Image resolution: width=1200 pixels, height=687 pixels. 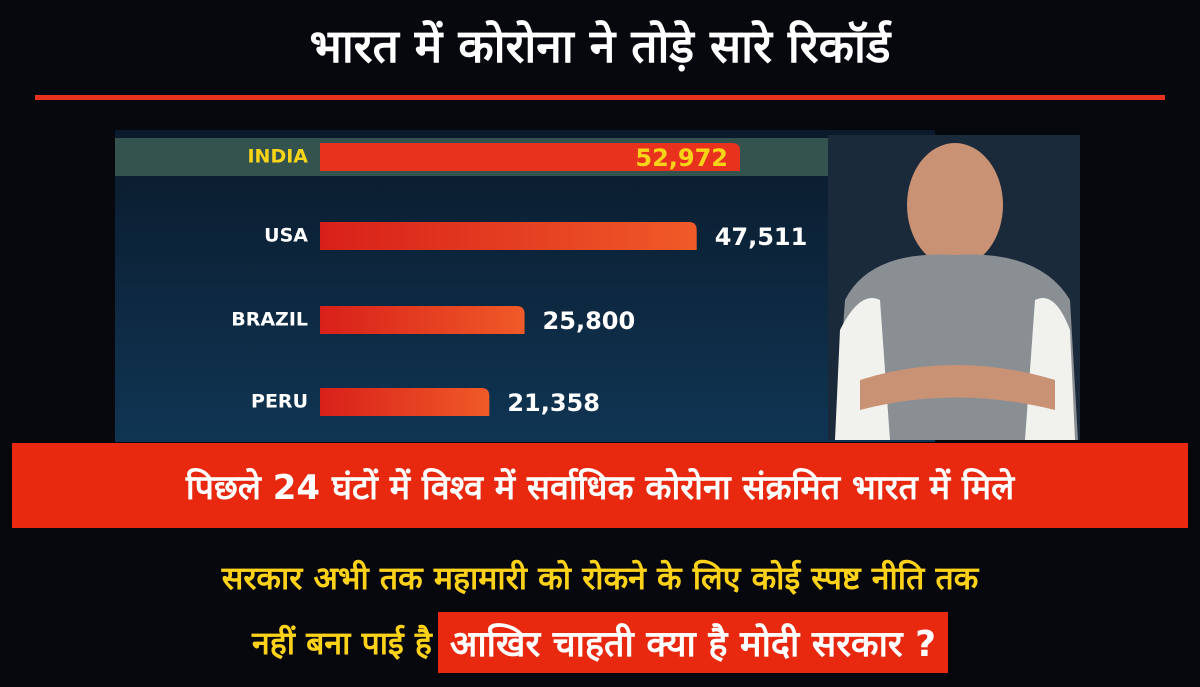 What do you see at coordinates (279, 402) in the screenshot?
I see `category-label: PERU` at bounding box center [279, 402].